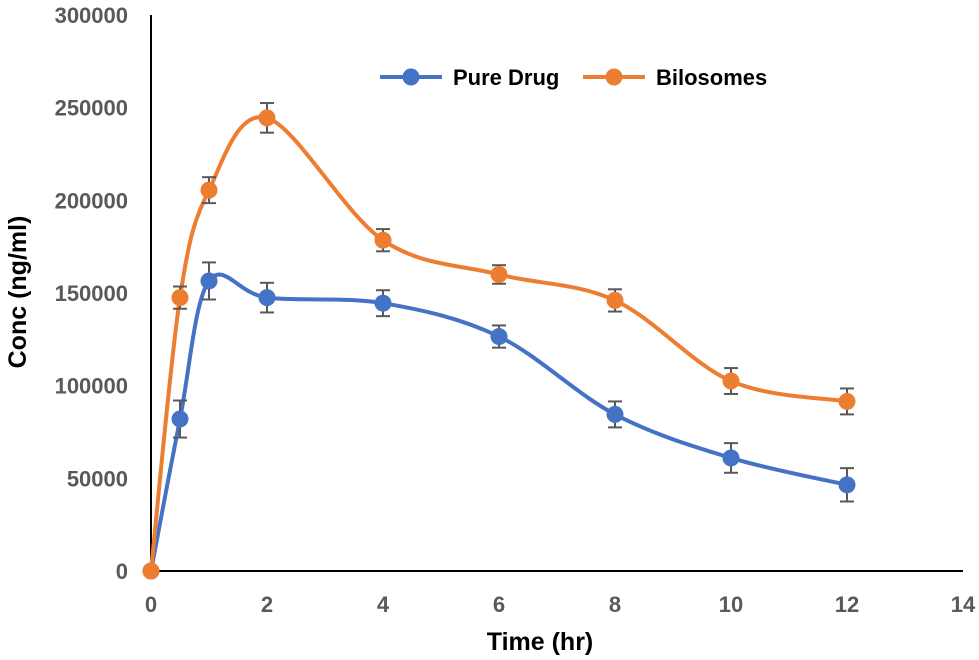 This screenshot has height=660, width=979. I want to click on x-tick-label: 0, so click(151, 604).